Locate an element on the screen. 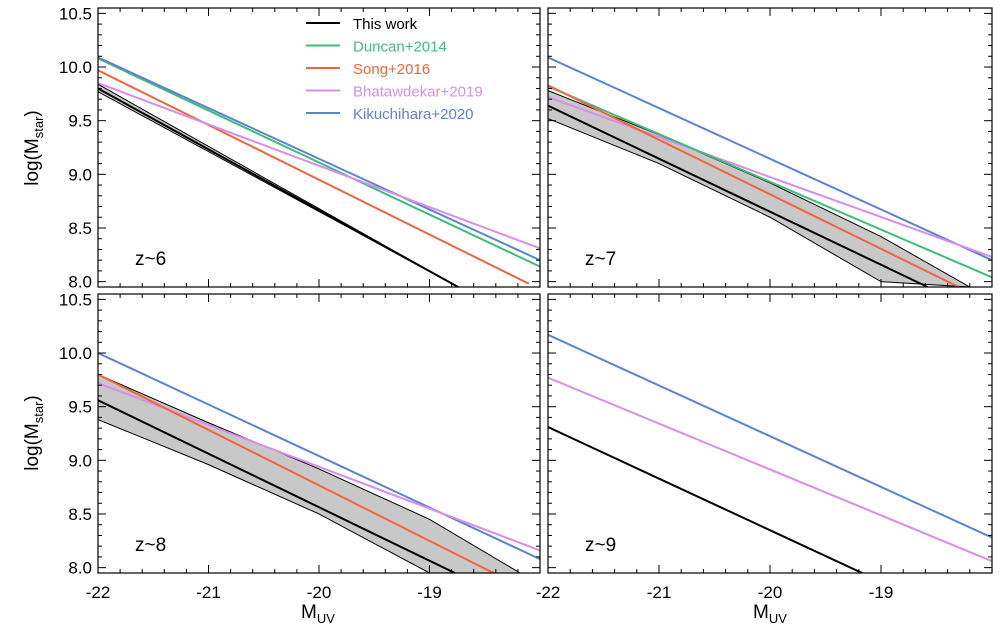 The width and height of the screenshot is (1008, 630). legend-label: This work is located at coordinates (385, 24).